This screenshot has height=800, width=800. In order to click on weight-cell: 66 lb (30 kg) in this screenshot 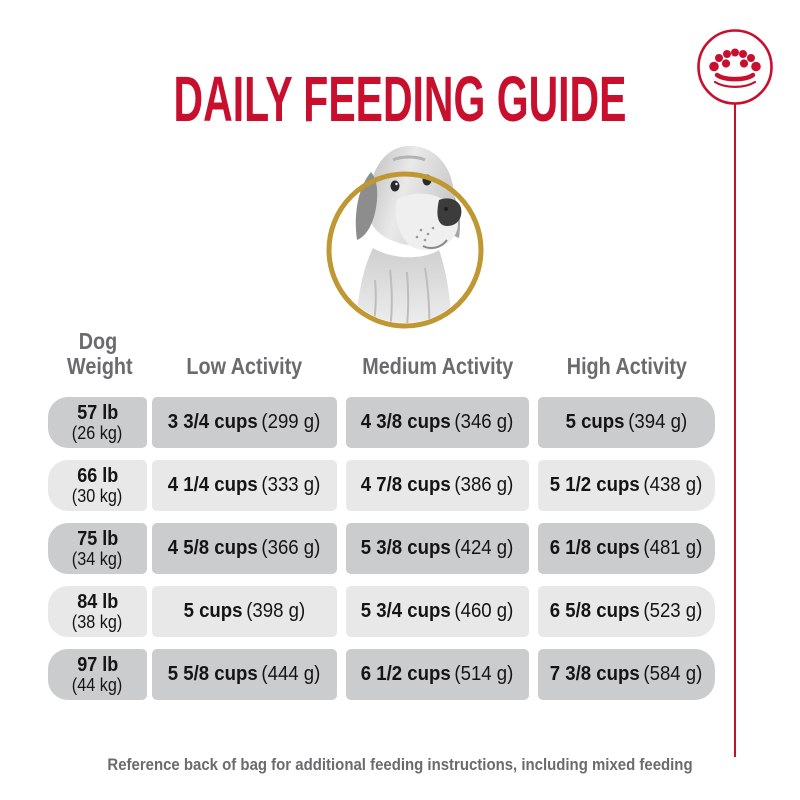, I will do `click(97, 485)`.